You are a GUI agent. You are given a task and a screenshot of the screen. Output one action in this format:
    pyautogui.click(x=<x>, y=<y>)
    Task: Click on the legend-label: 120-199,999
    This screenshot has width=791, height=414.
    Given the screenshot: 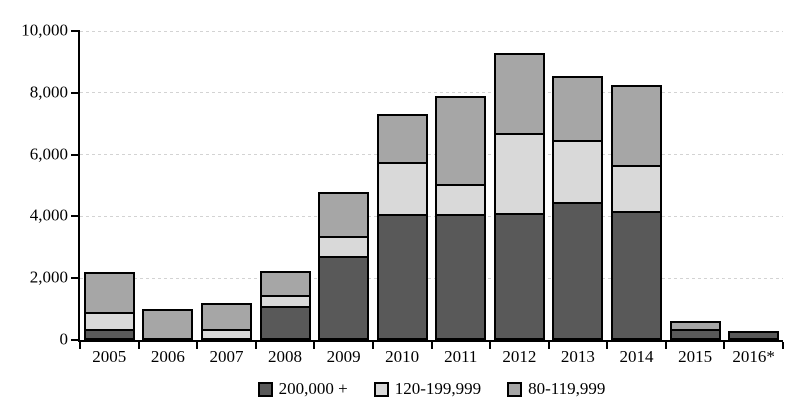 What is the action you would take?
    pyautogui.click(x=438, y=388)
    